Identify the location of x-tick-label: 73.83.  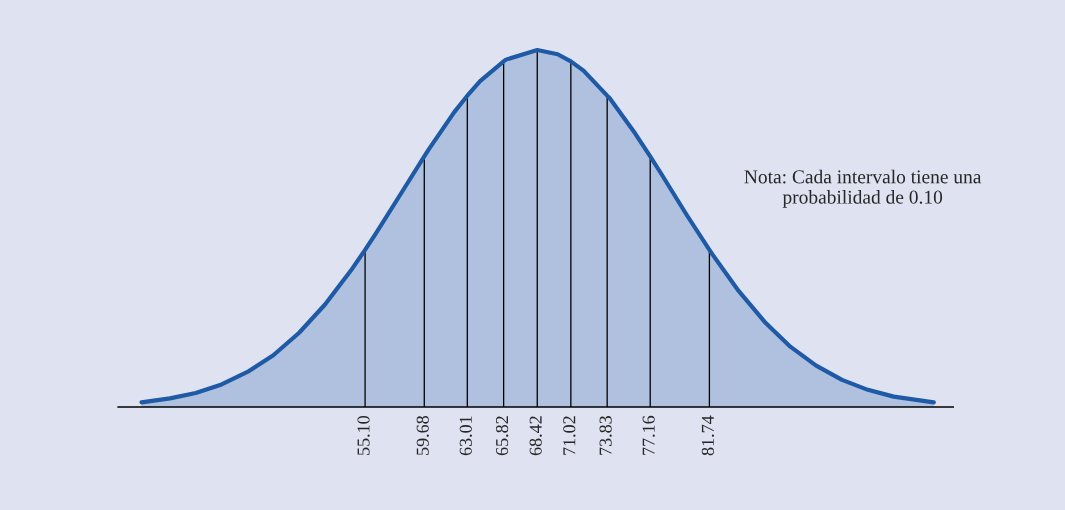
(605, 435).